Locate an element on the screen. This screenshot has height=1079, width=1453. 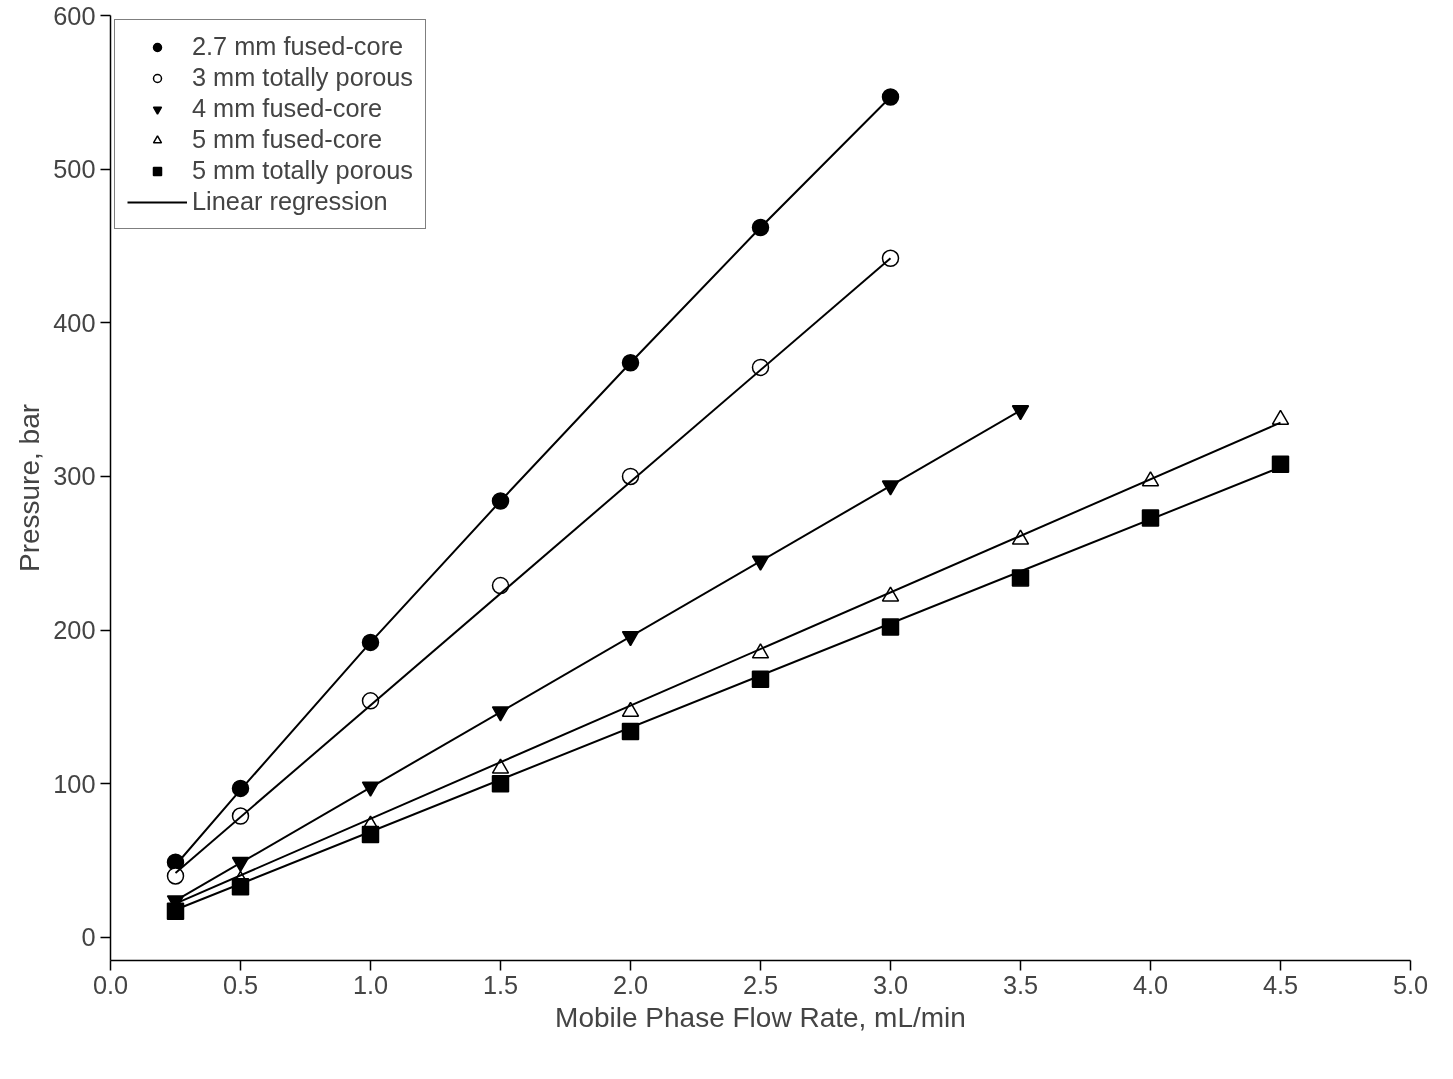
x-tick-label: 3.5 is located at coordinates (1020, 984).